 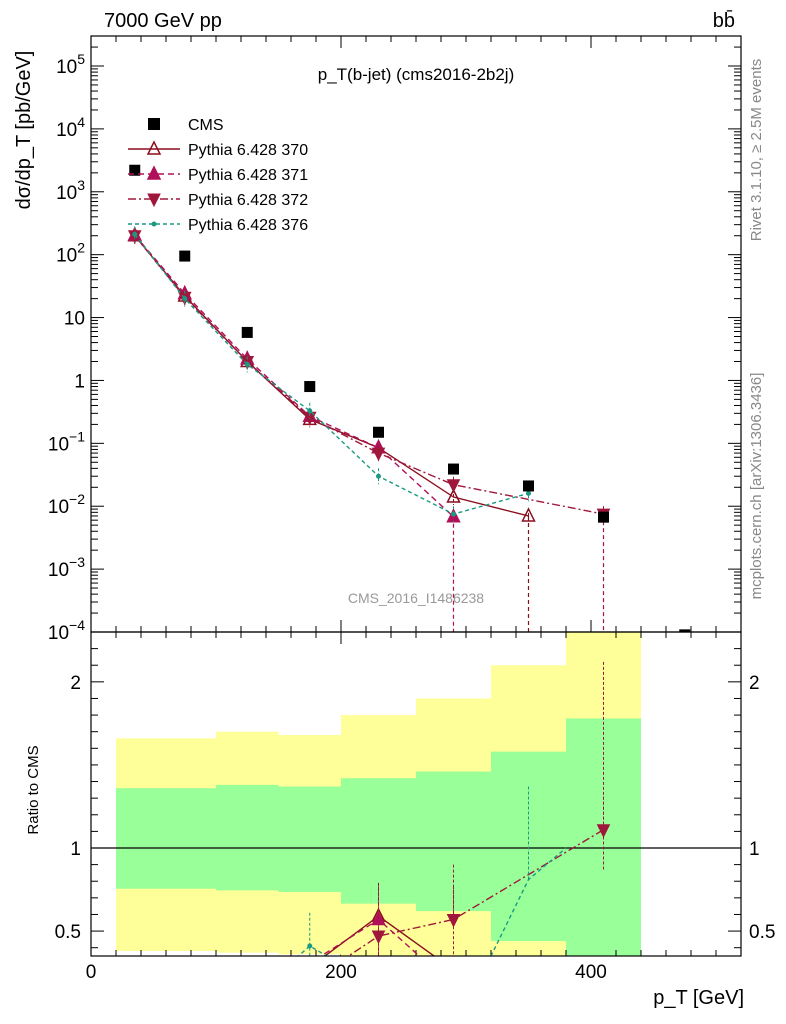 What do you see at coordinates (66, 567) in the screenshot?
I see `y-tick-label: 10⁻³` at bounding box center [66, 567].